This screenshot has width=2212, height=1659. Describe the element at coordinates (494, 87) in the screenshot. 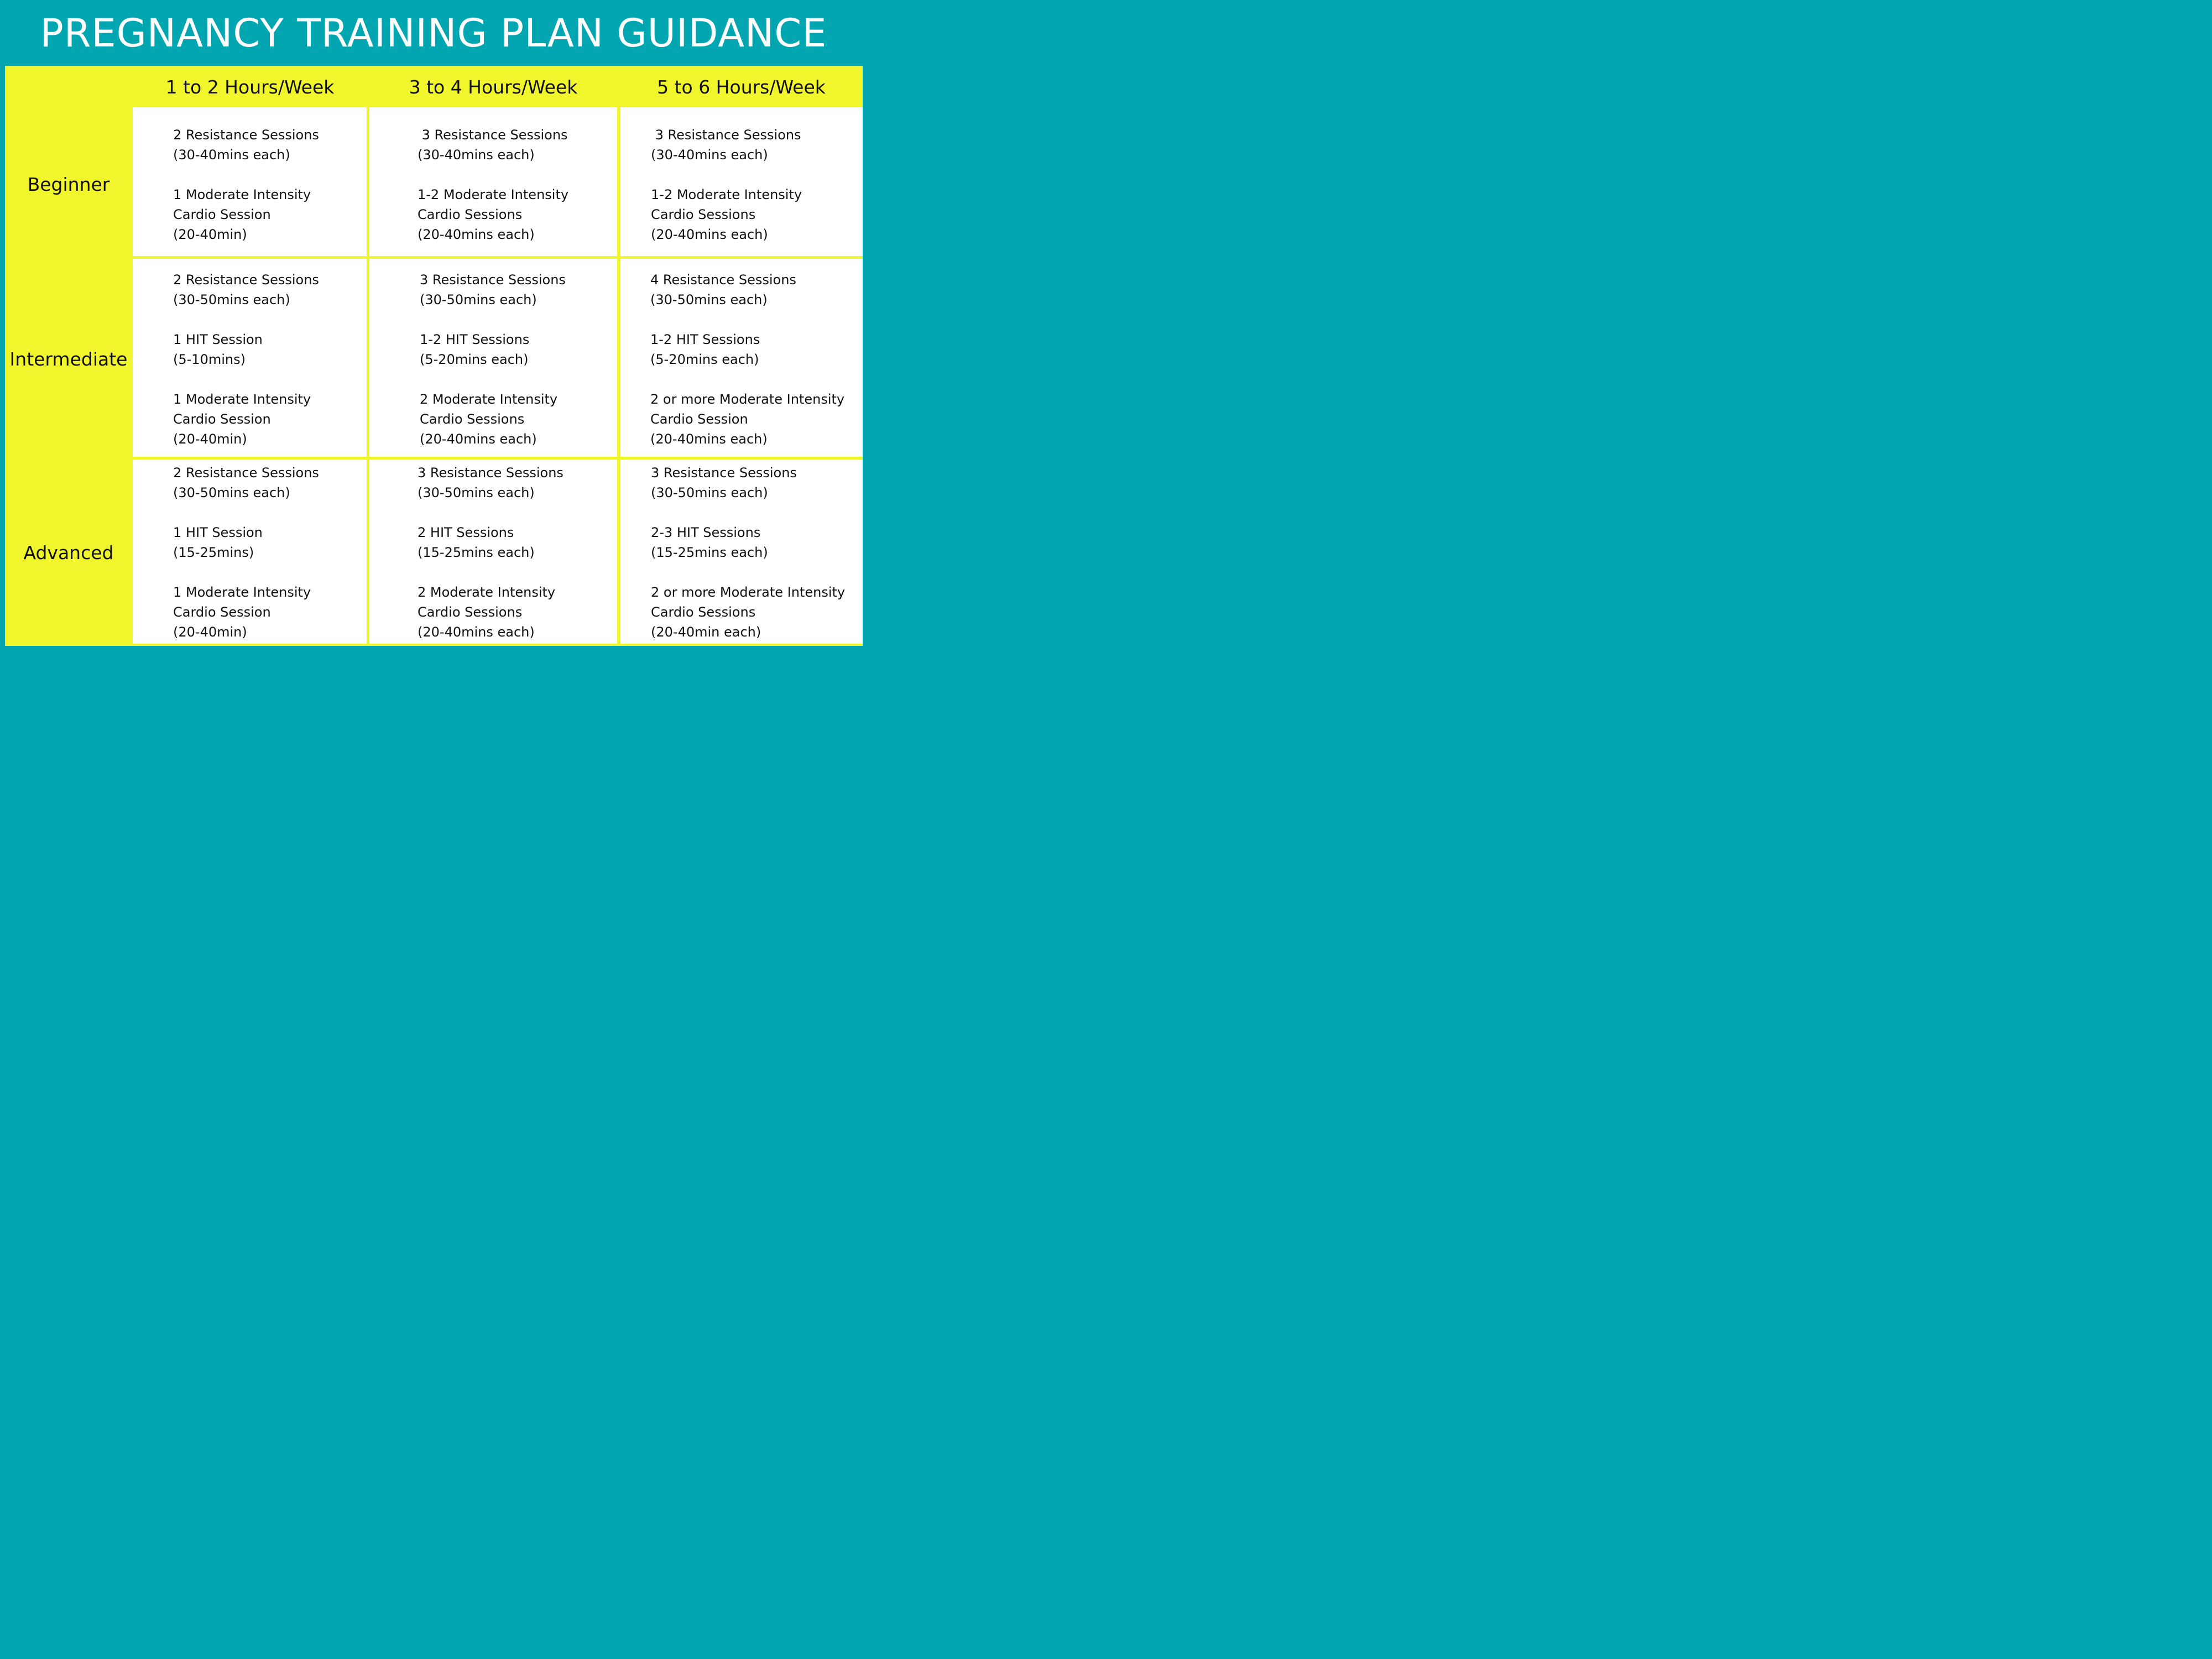

I see `column-header-3-4-hours: 3 to 4 Hours/Week` at that location.